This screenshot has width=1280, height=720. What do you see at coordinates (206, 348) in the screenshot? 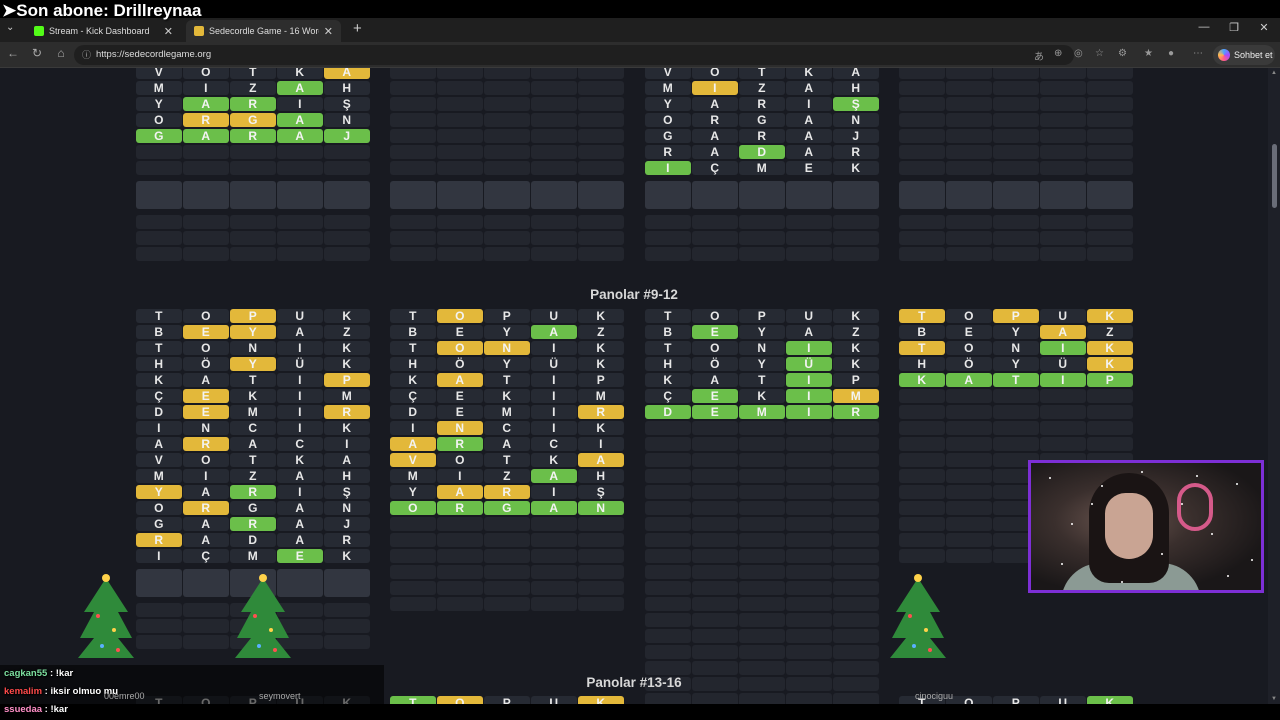
I see `letter-tile: O` at bounding box center [206, 348].